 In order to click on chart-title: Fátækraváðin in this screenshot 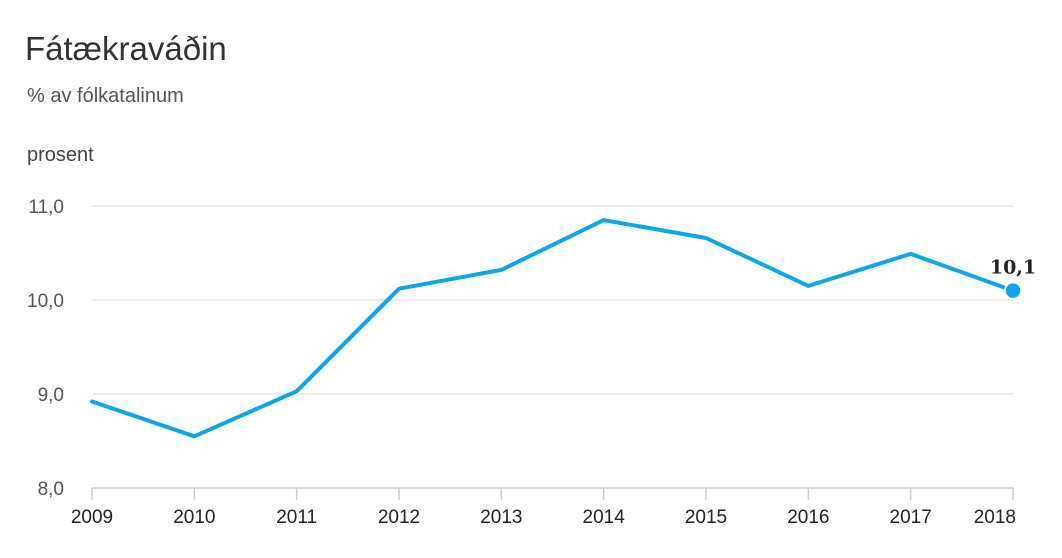, I will do `click(126, 48)`.